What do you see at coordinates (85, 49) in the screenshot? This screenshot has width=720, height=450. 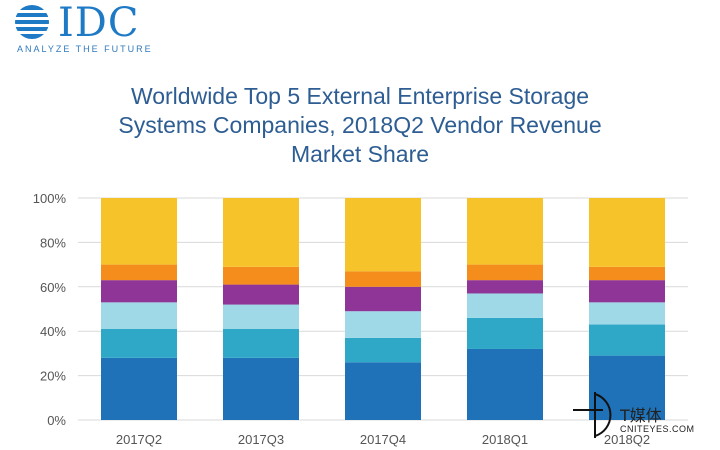 I see `logo-tagline: ANALYZE THE FUTURE` at bounding box center [85, 49].